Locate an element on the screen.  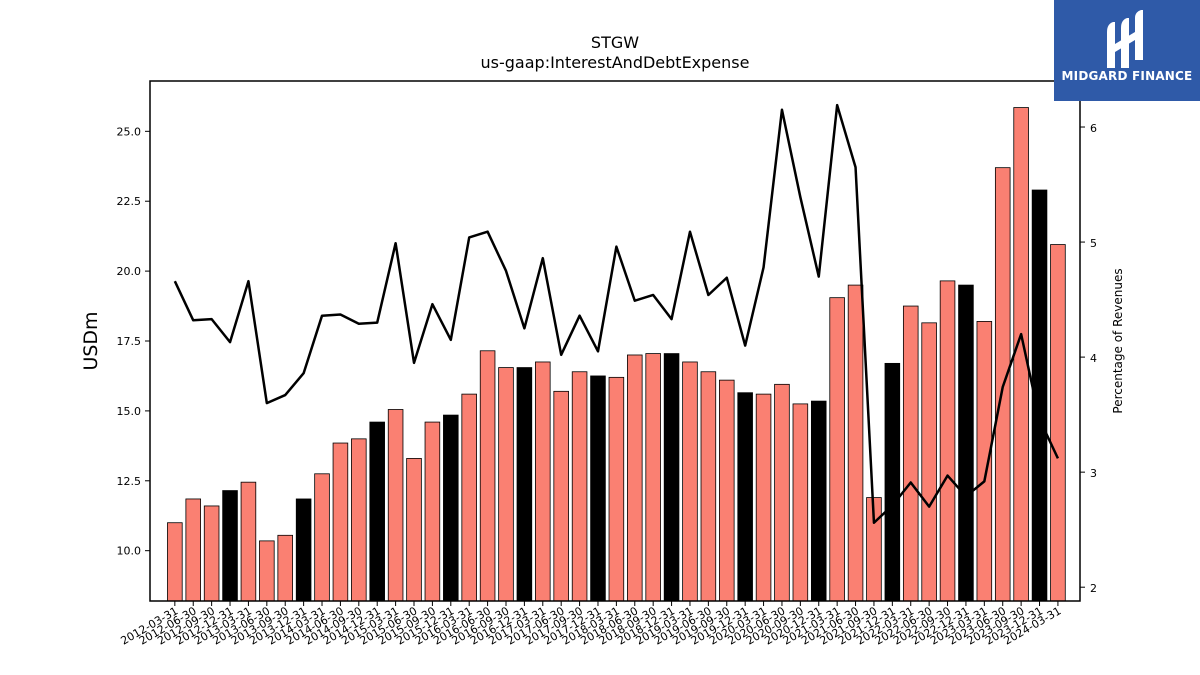
y-tick-label: 12.5 is located at coordinates (129, 481).